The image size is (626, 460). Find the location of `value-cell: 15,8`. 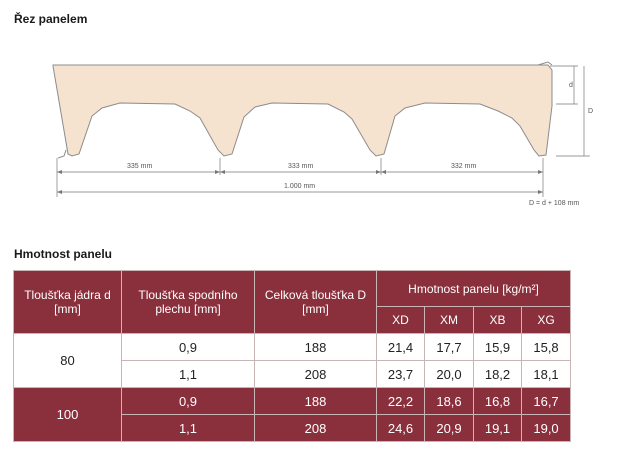

value-cell: 15,8 is located at coordinates (546, 347).